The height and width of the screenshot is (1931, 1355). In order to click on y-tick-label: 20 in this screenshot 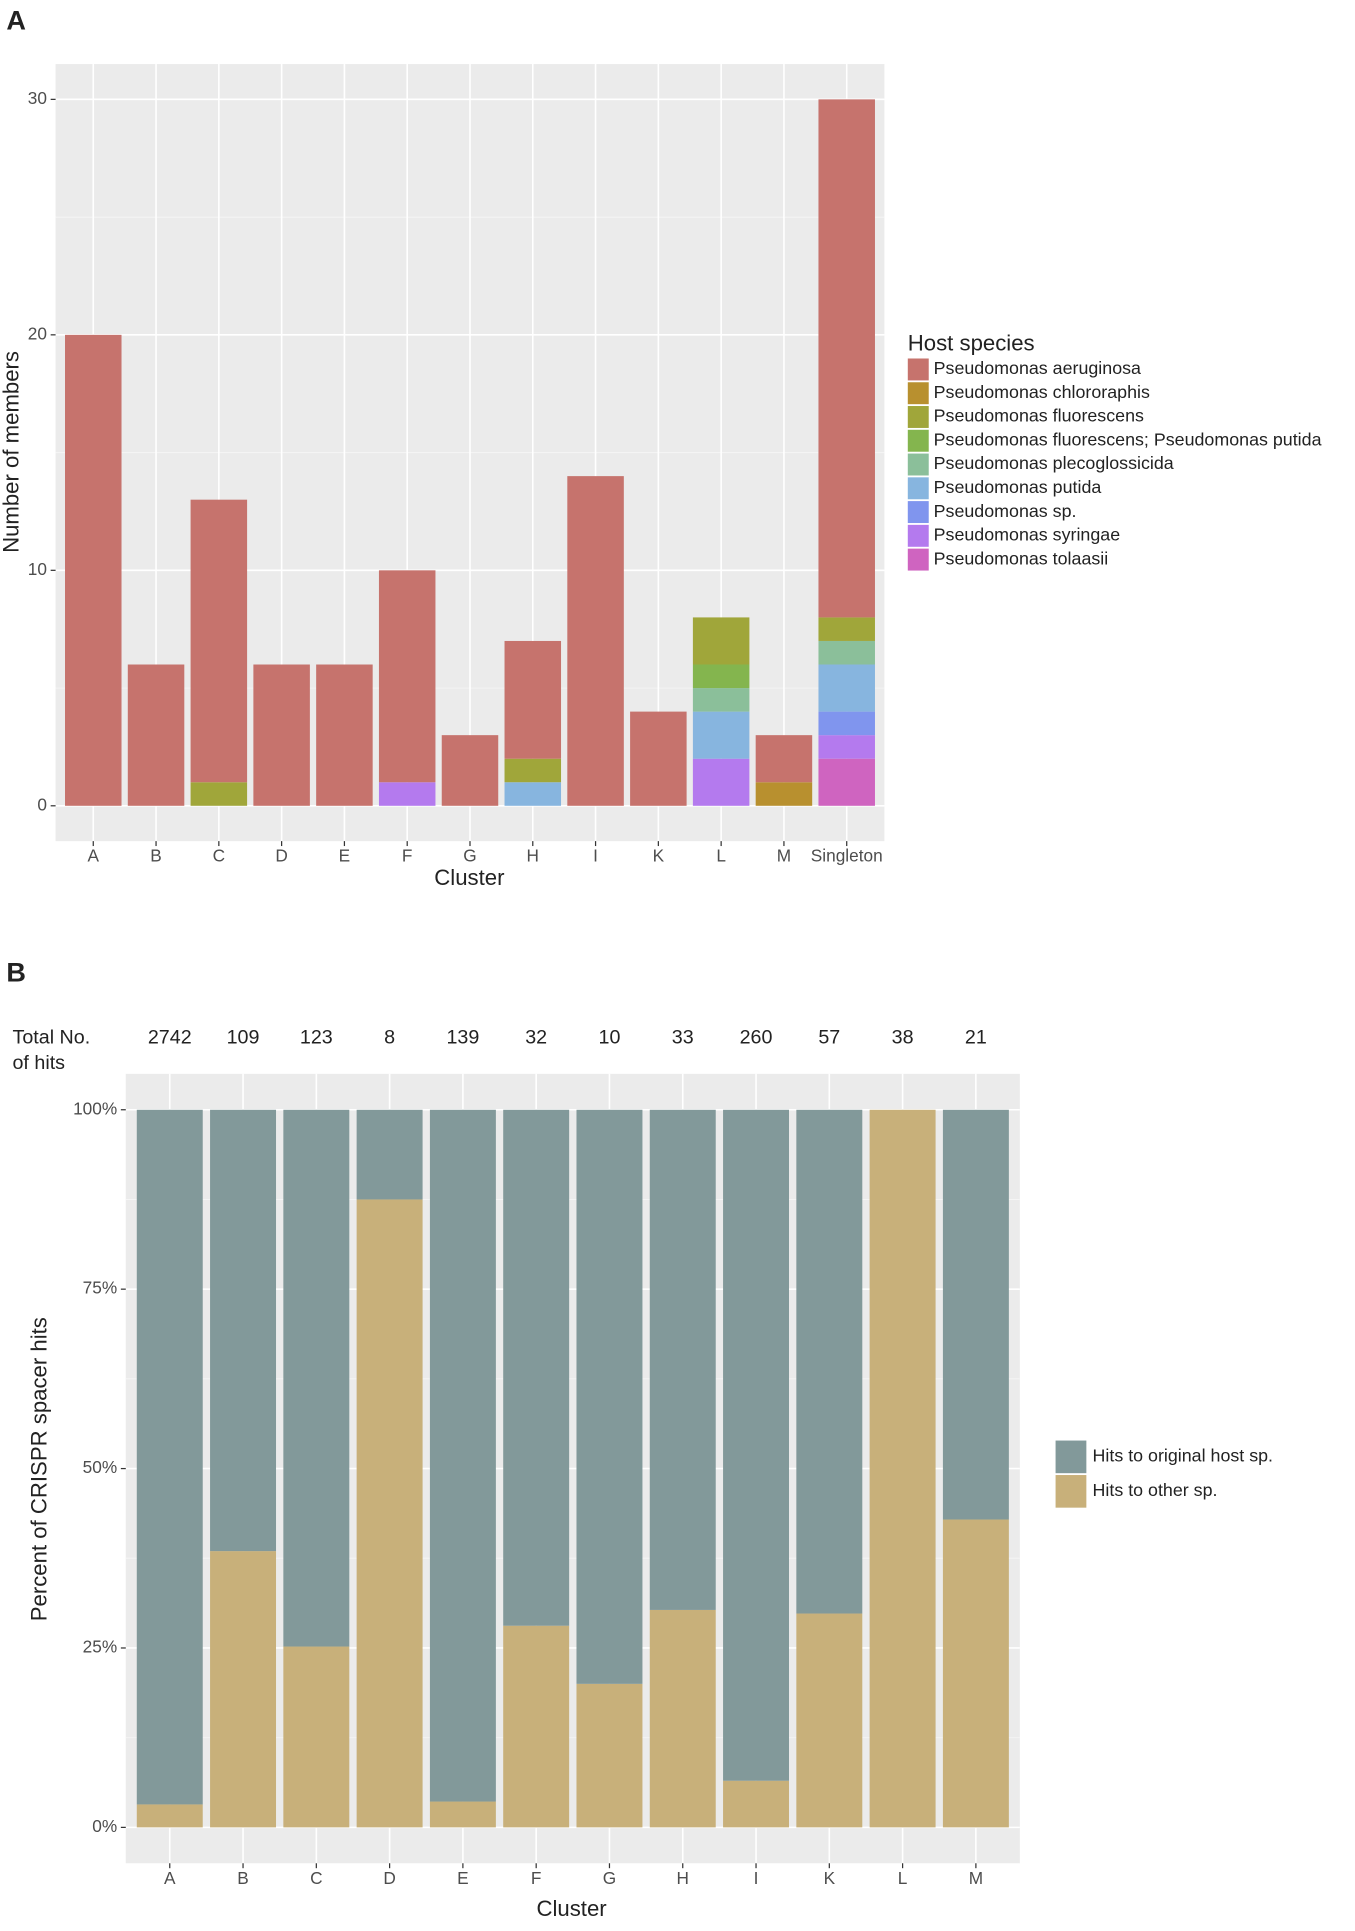, I will do `click(37, 333)`.